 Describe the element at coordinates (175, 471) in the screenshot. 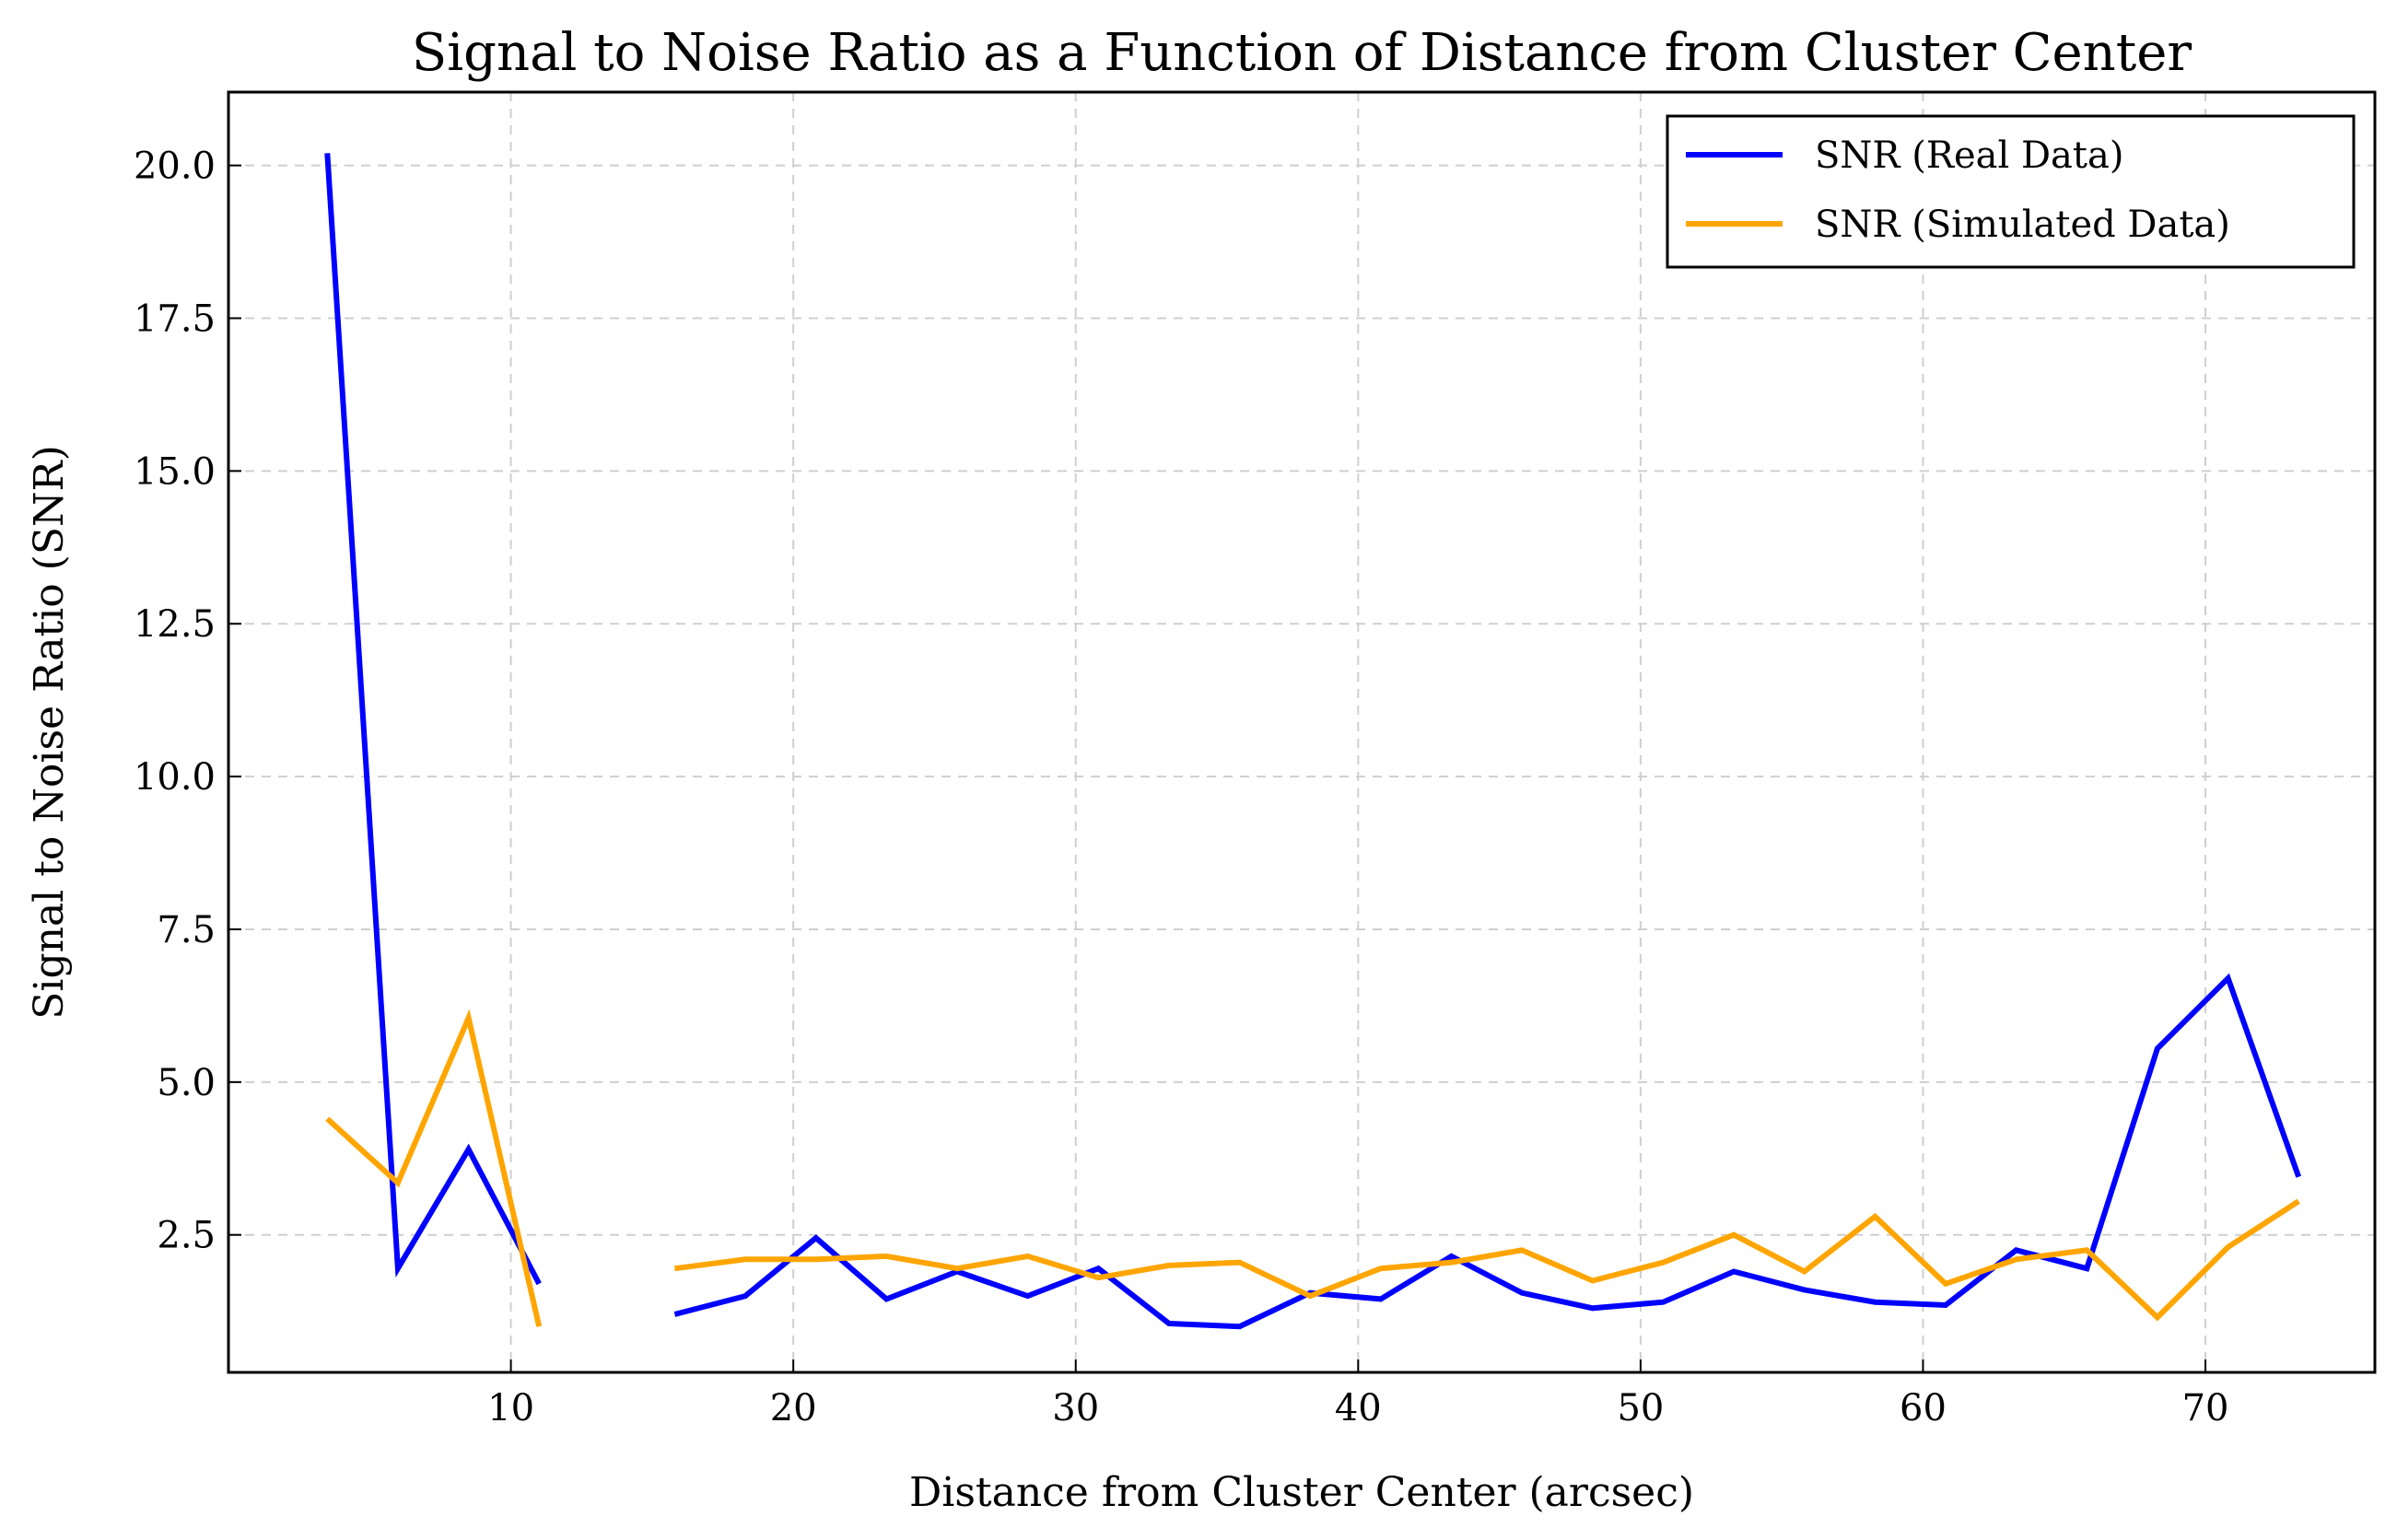

I see `y-tick-label: 15.0` at that location.